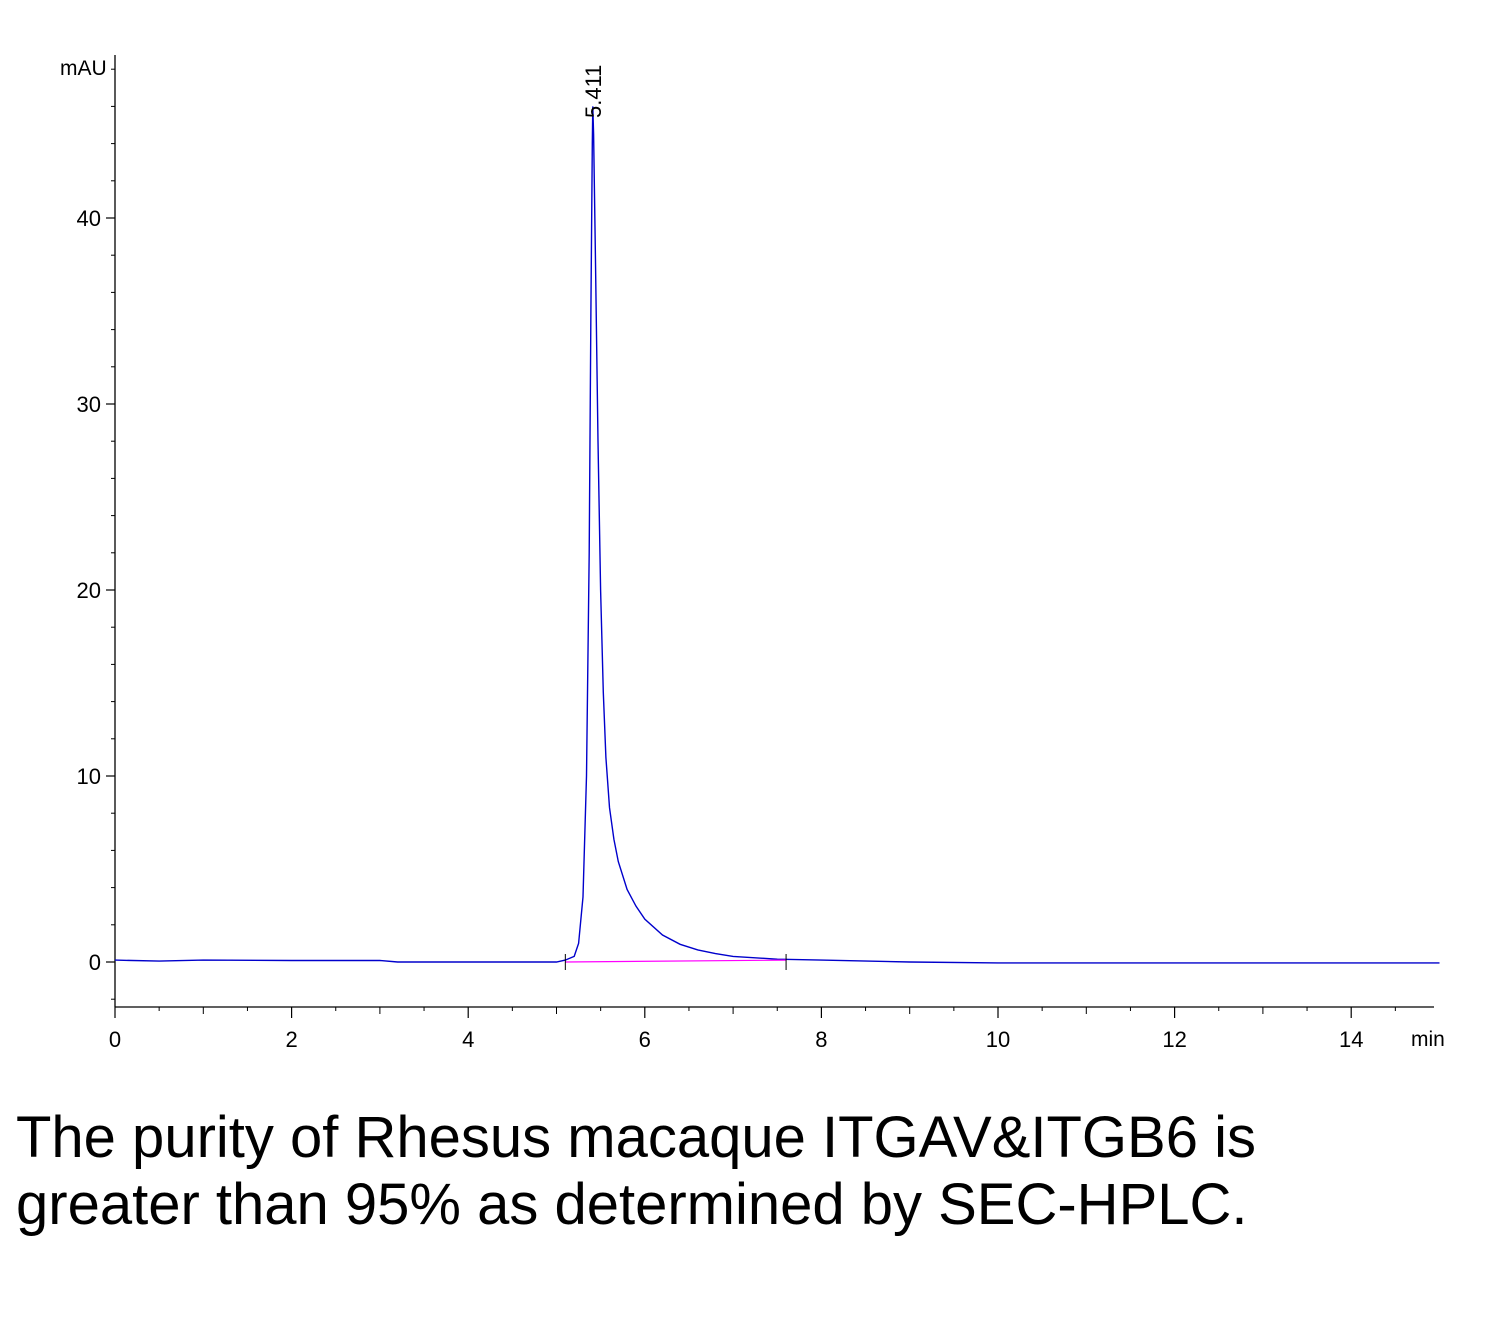 The height and width of the screenshot is (1318, 1500). I want to click on x-tick-label: 14, so click(1351, 1039).